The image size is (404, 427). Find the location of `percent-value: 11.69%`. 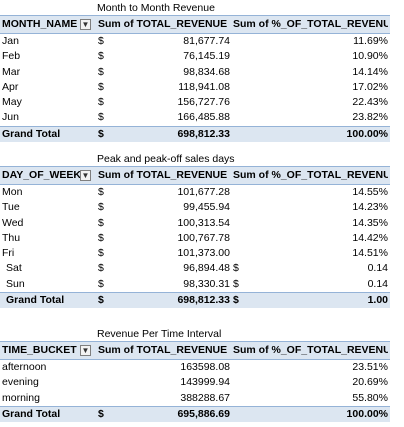

percent-value: 11.69% is located at coordinates (370, 41).